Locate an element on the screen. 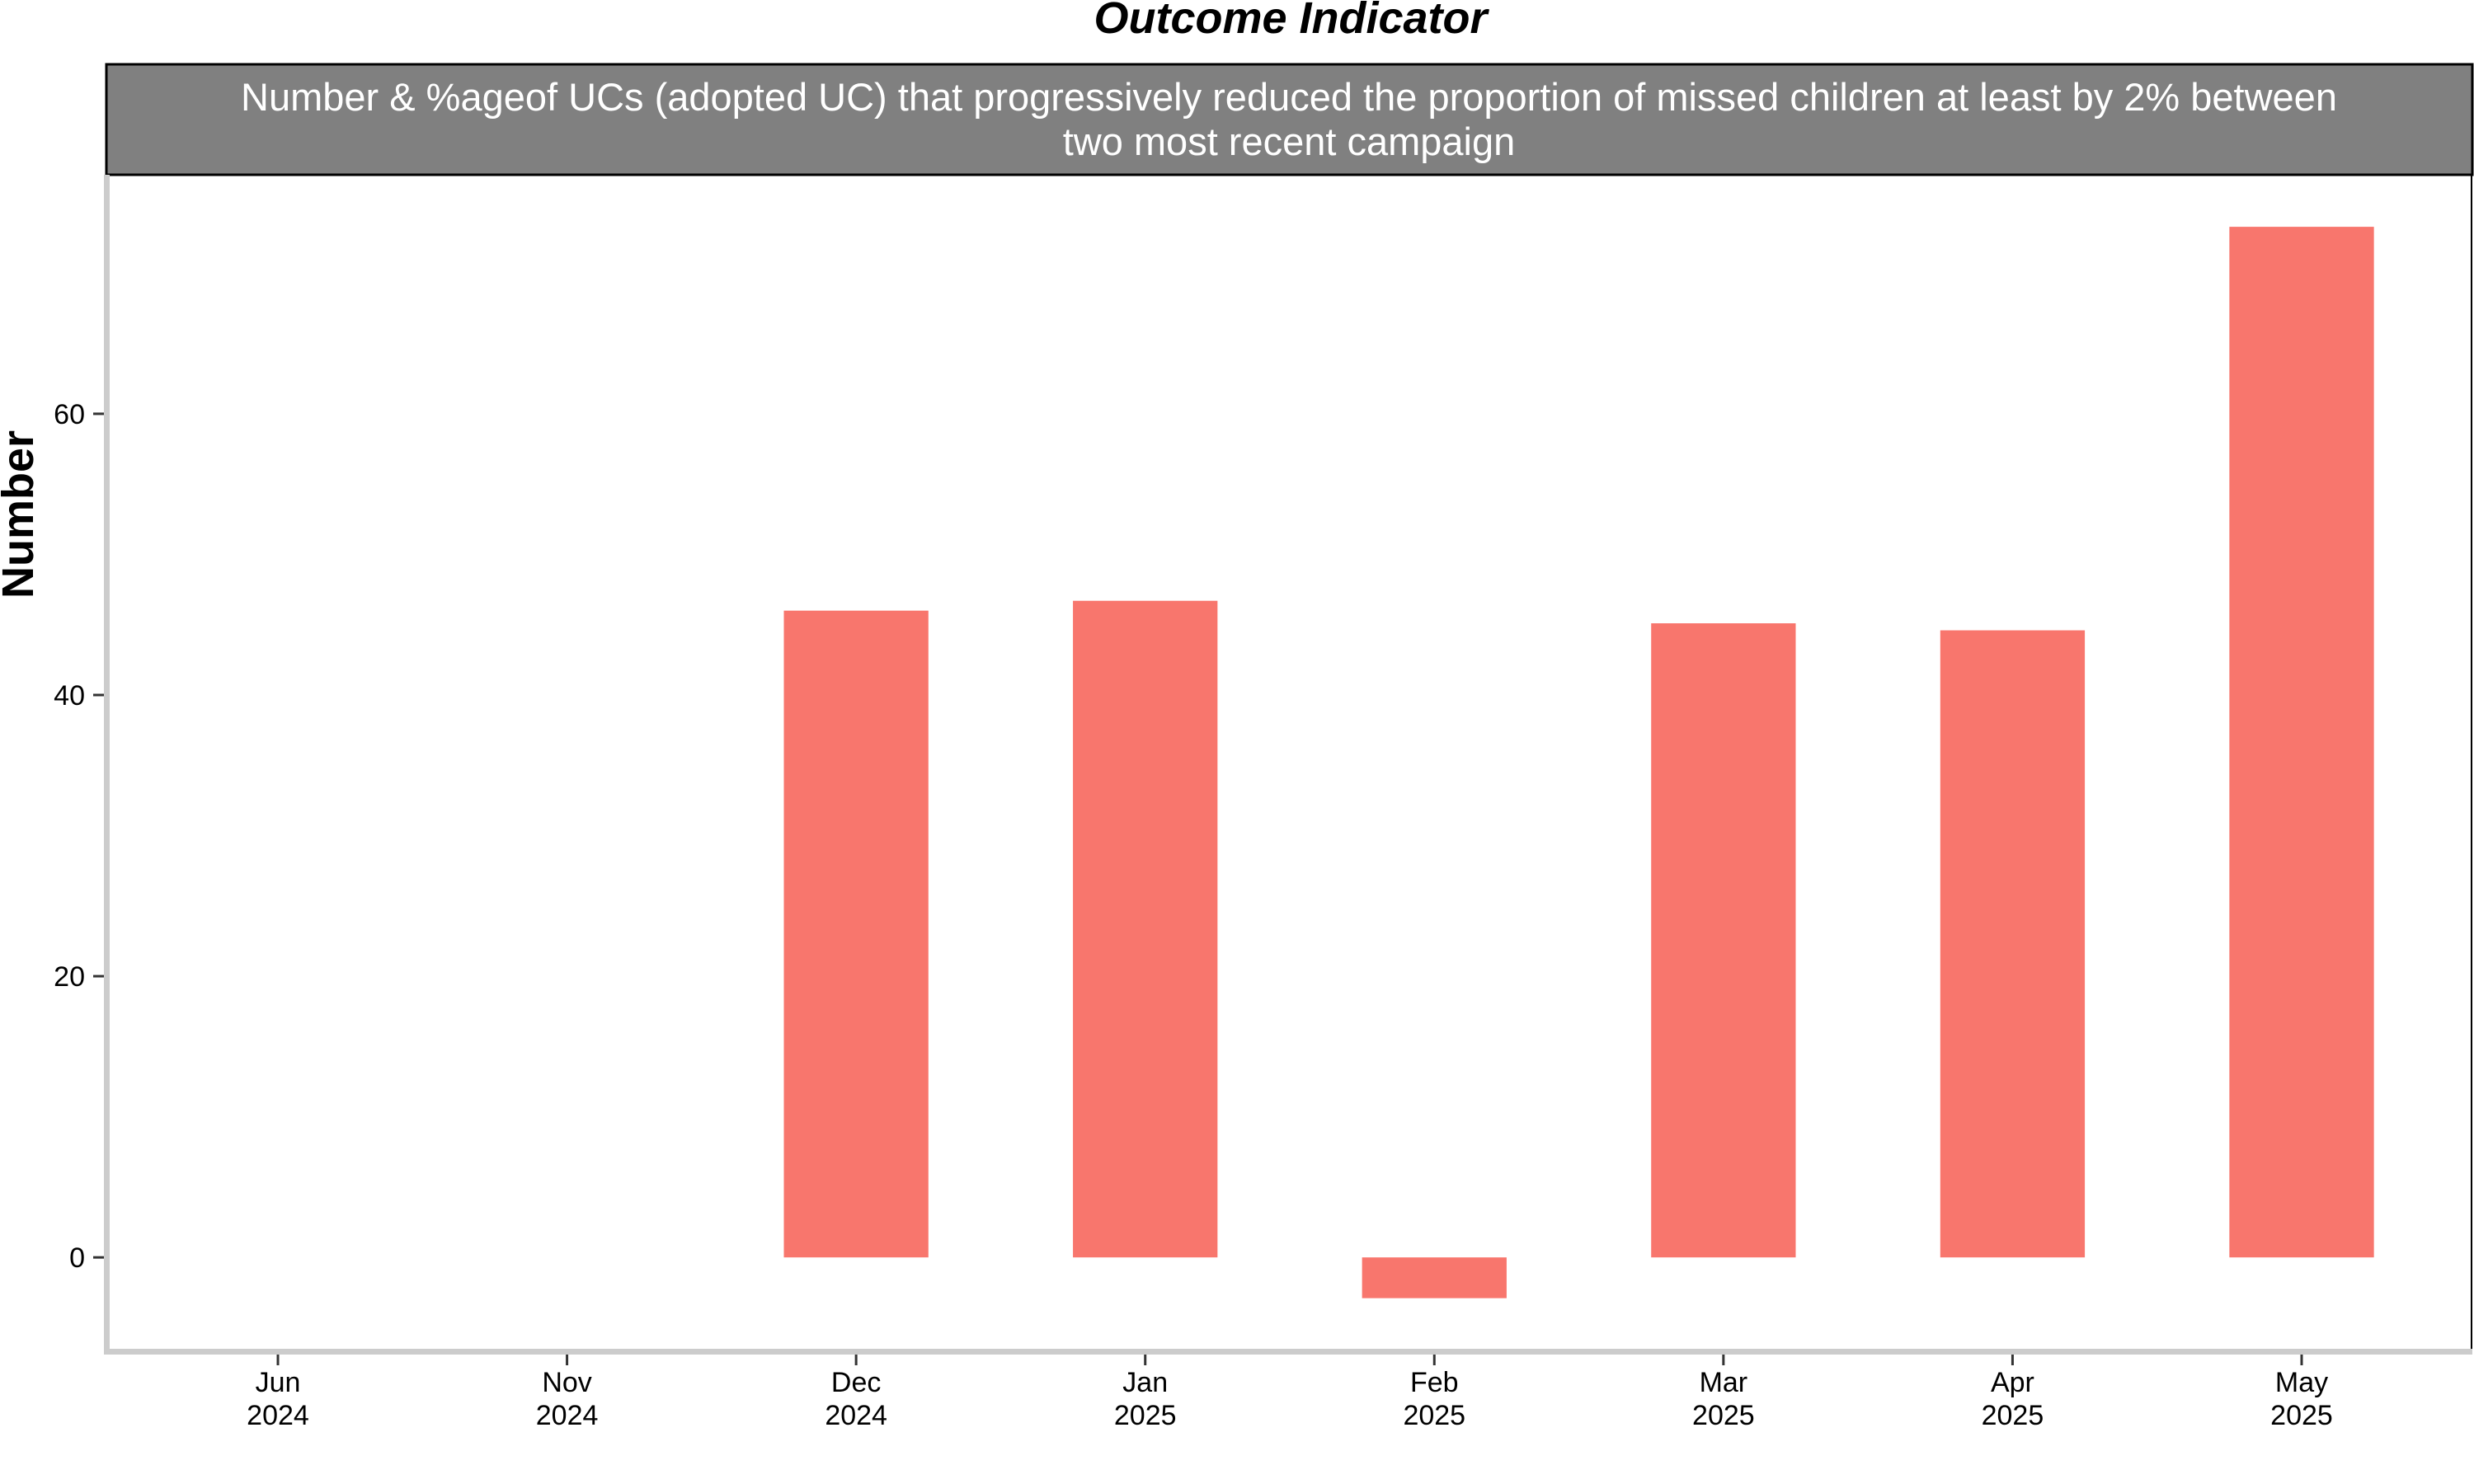 The image size is (2474, 1484). x-tick-label-month: Feb is located at coordinates (1434, 1382).